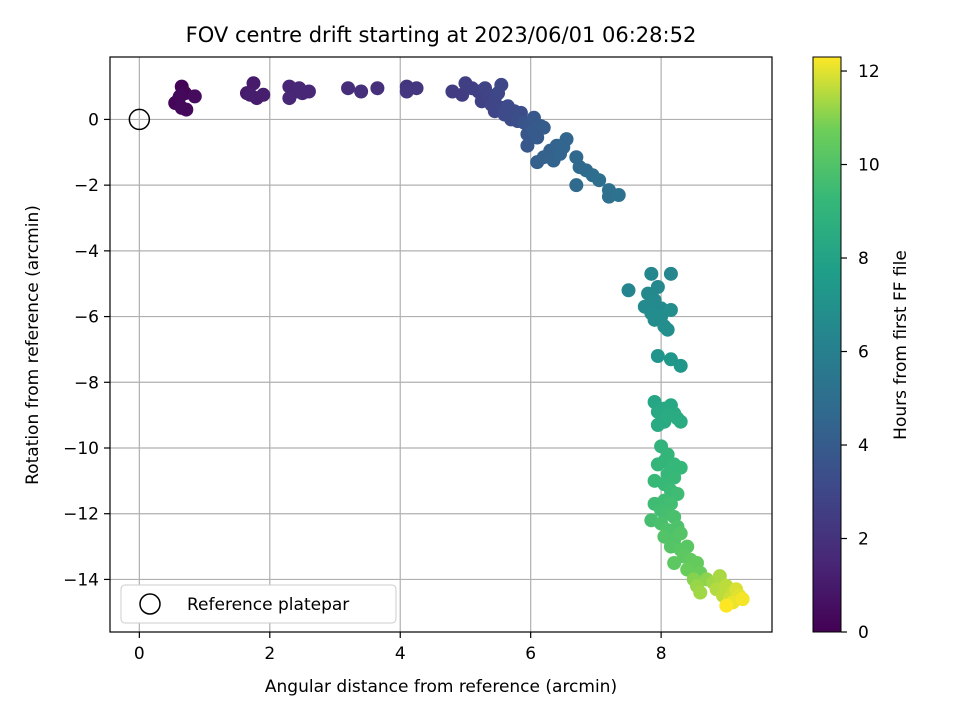 The height and width of the screenshot is (720, 960). Describe the element at coordinates (863, 446) in the screenshot. I see `colorbar-tick-label: 4` at that location.